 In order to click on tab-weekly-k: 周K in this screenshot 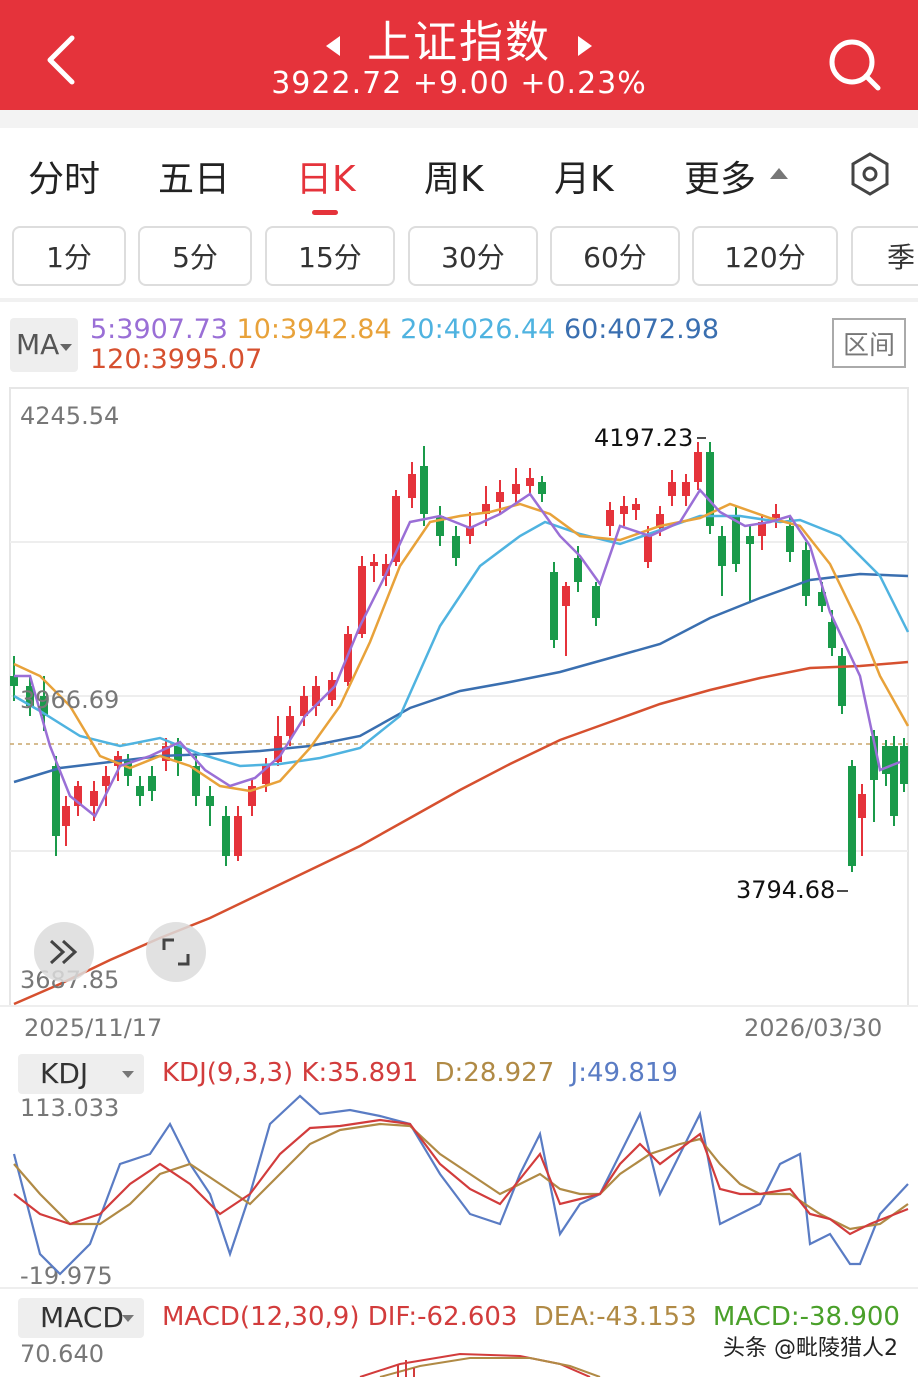, I will do `click(454, 179)`.